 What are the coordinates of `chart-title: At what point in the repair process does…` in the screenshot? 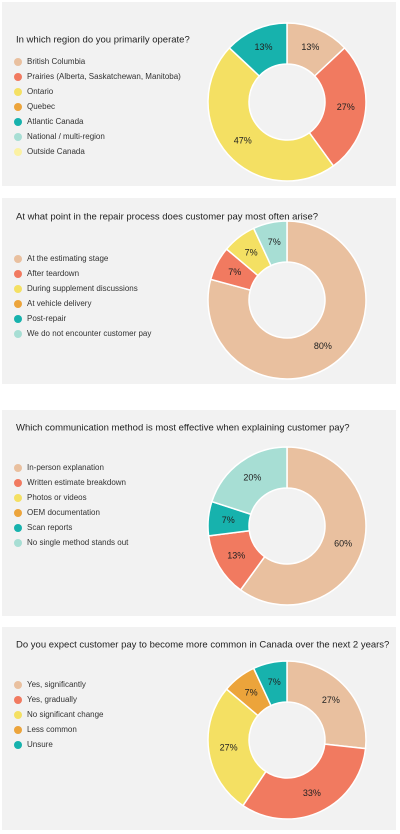 It's located at (167, 217).